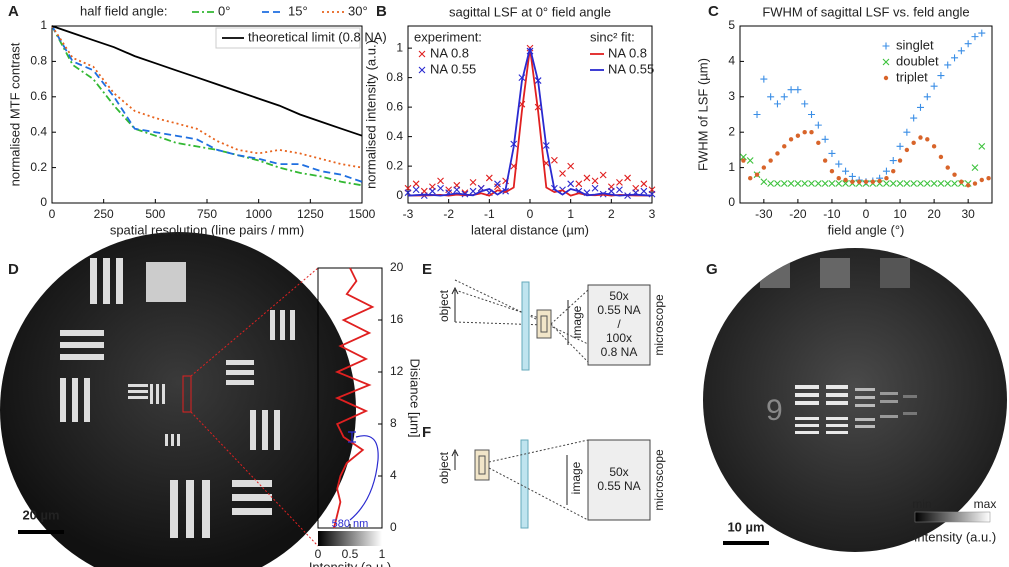 Image resolution: width=1009 pixels, height=567 pixels. Describe the element at coordinates (394, 165) in the screenshot. I see `y-tick-label: 0.2` at that location.